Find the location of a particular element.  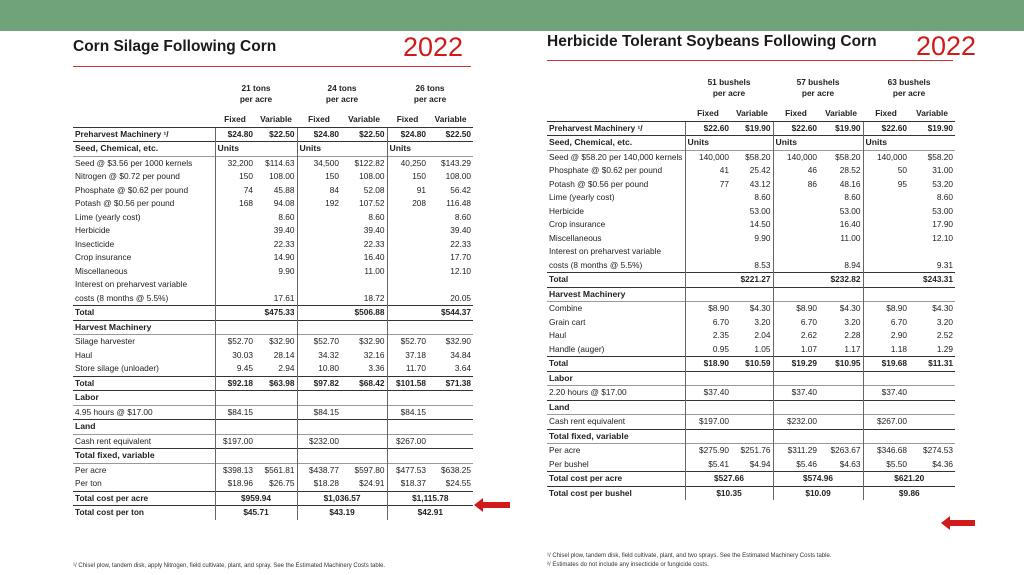

variable-header: Variable is located at coordinates (364, 119).